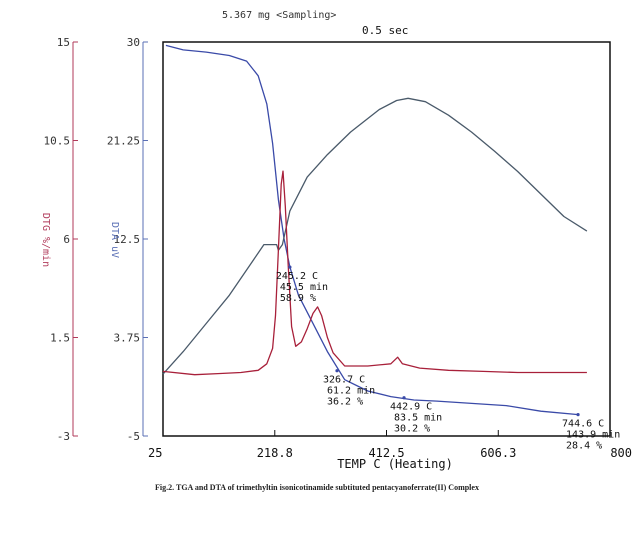 The width and height of the screenshot is (634, 542). I want to click on y-inner-tick-label: 12.5, so click(127, 239).